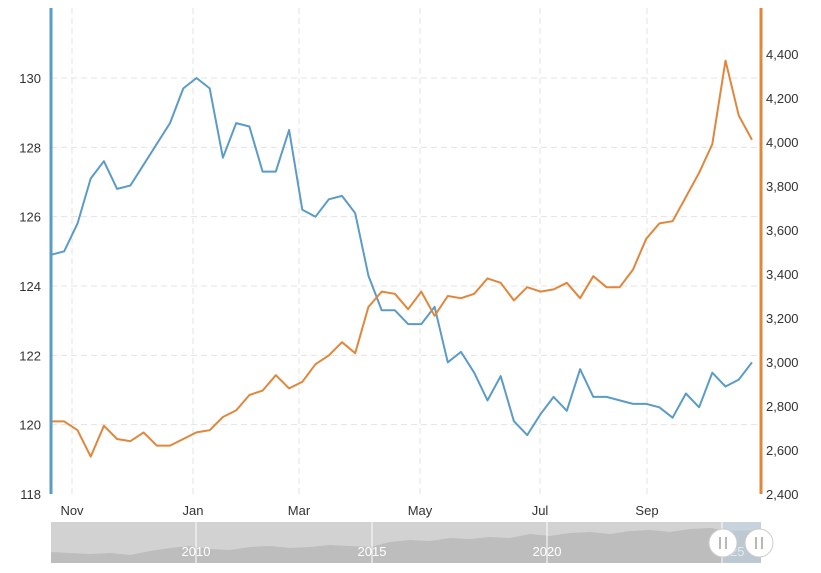 This screenshot has height=573, width=821. I want to click on left-axis-tick-label: 130, so click(30, 78).